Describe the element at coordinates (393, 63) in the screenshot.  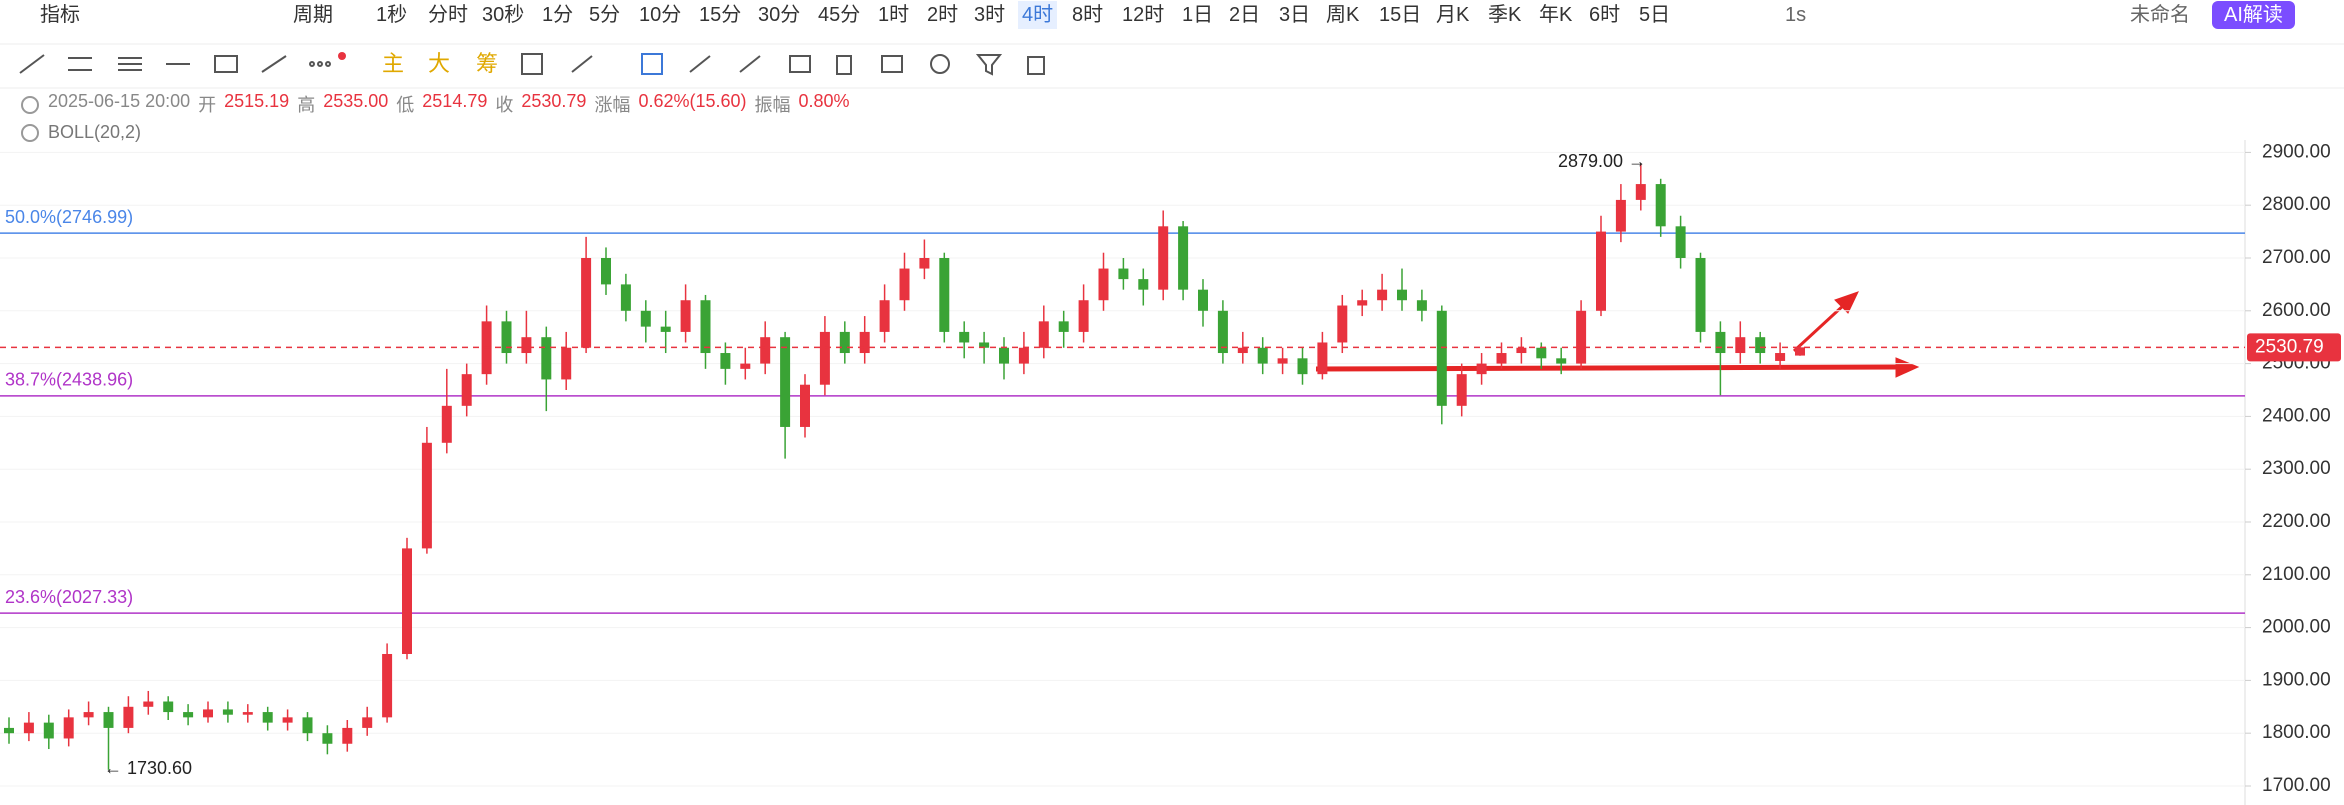
I see `tool-main: 主` at that location.